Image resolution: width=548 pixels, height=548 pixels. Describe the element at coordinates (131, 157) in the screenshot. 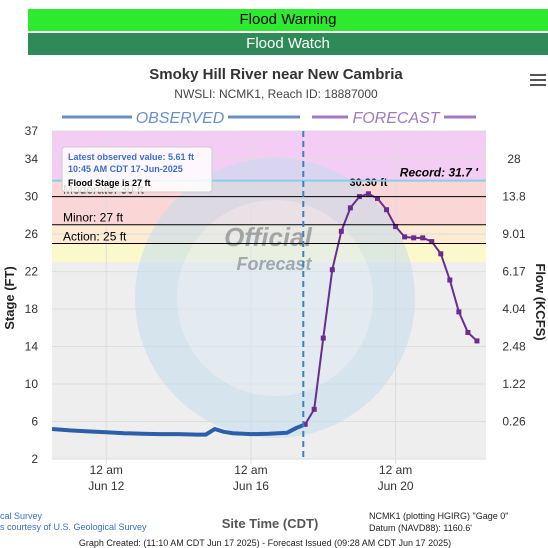

I see `info-latest-value: Latest observed value: 5.61 ft` at that location.